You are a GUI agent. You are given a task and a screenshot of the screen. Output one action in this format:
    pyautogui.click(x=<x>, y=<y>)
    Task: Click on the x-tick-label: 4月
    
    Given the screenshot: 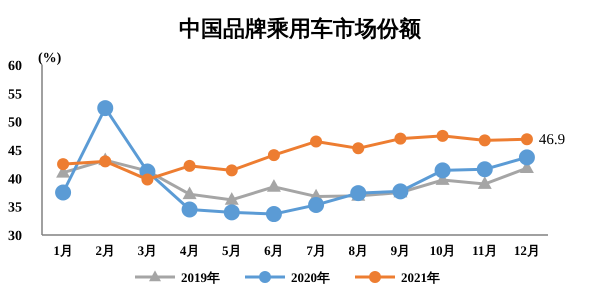 What is the action you would take?
    pyautogui.click(x=190, y=250)
    